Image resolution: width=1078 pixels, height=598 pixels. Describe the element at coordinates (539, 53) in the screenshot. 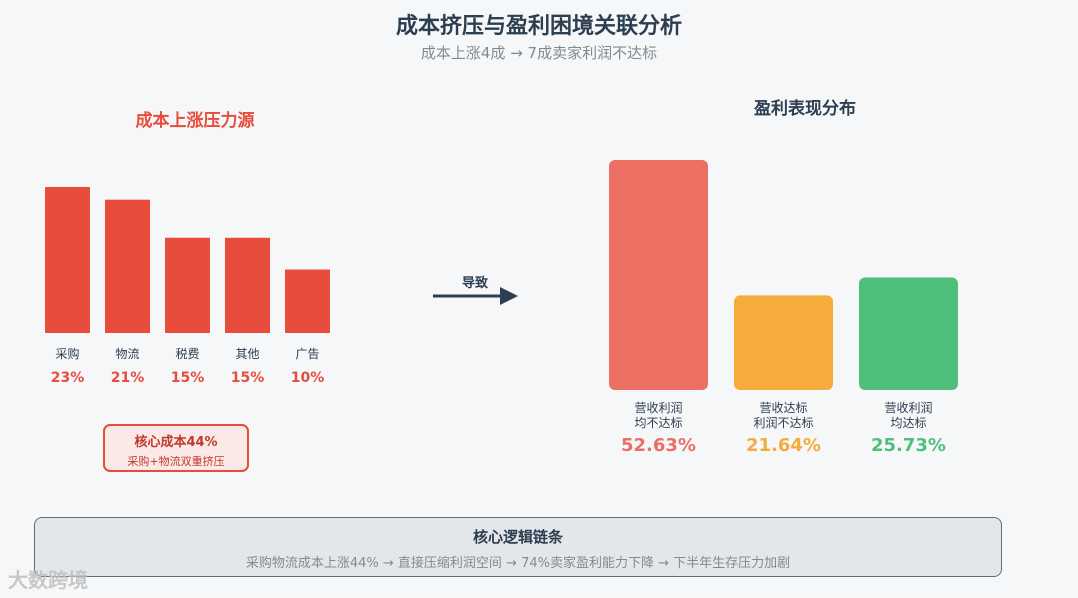

I see `page-subtitle: 成本上涨4成 → 7成卖家利润不达标` at that location.